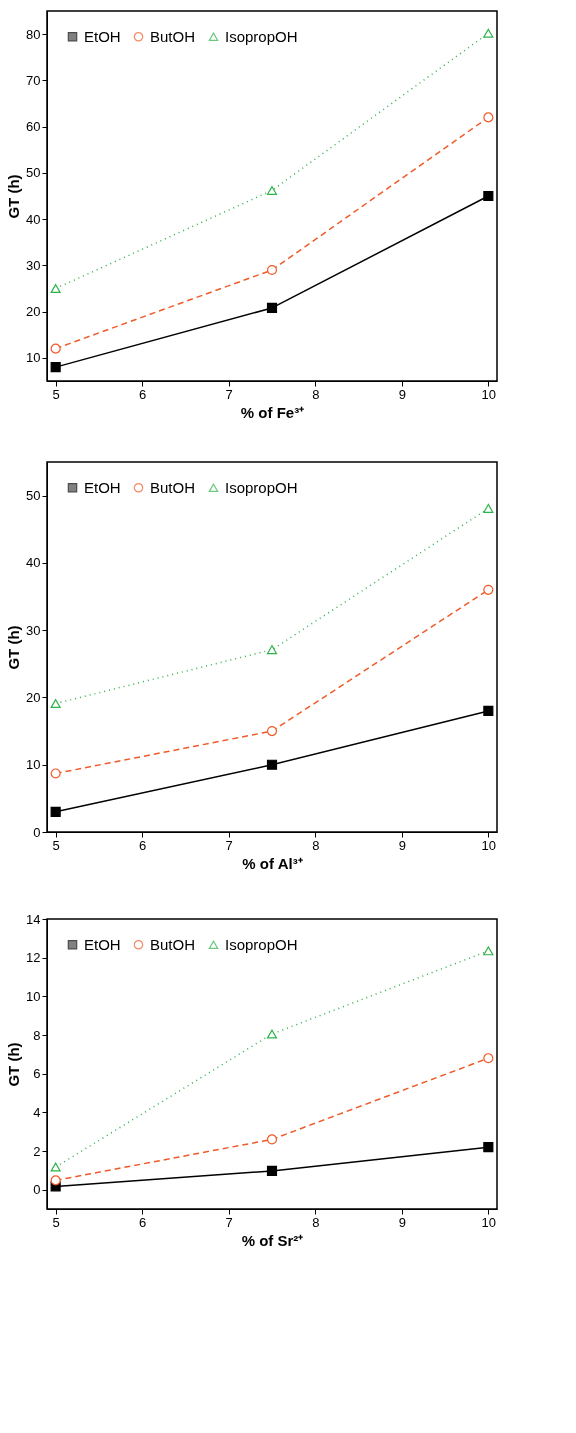  Describe the element at coordinates (272, 863) in the screenshot. I see `x-axis-title: % of Al³⁺` at that location.